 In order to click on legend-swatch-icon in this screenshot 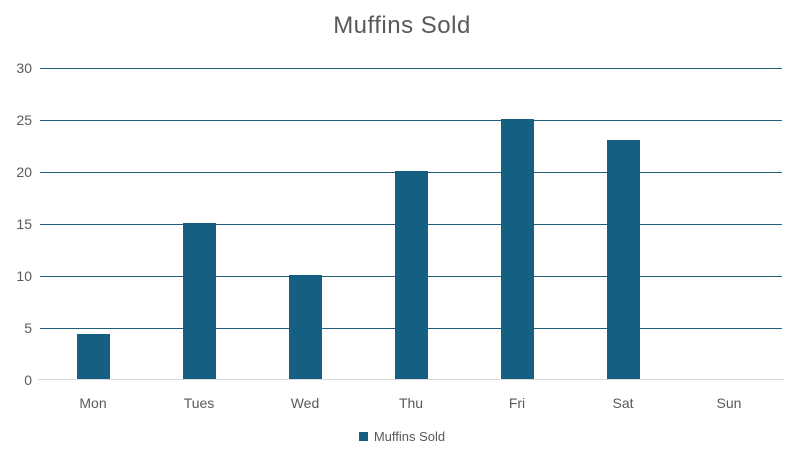, I will do `click(363, 436)`.